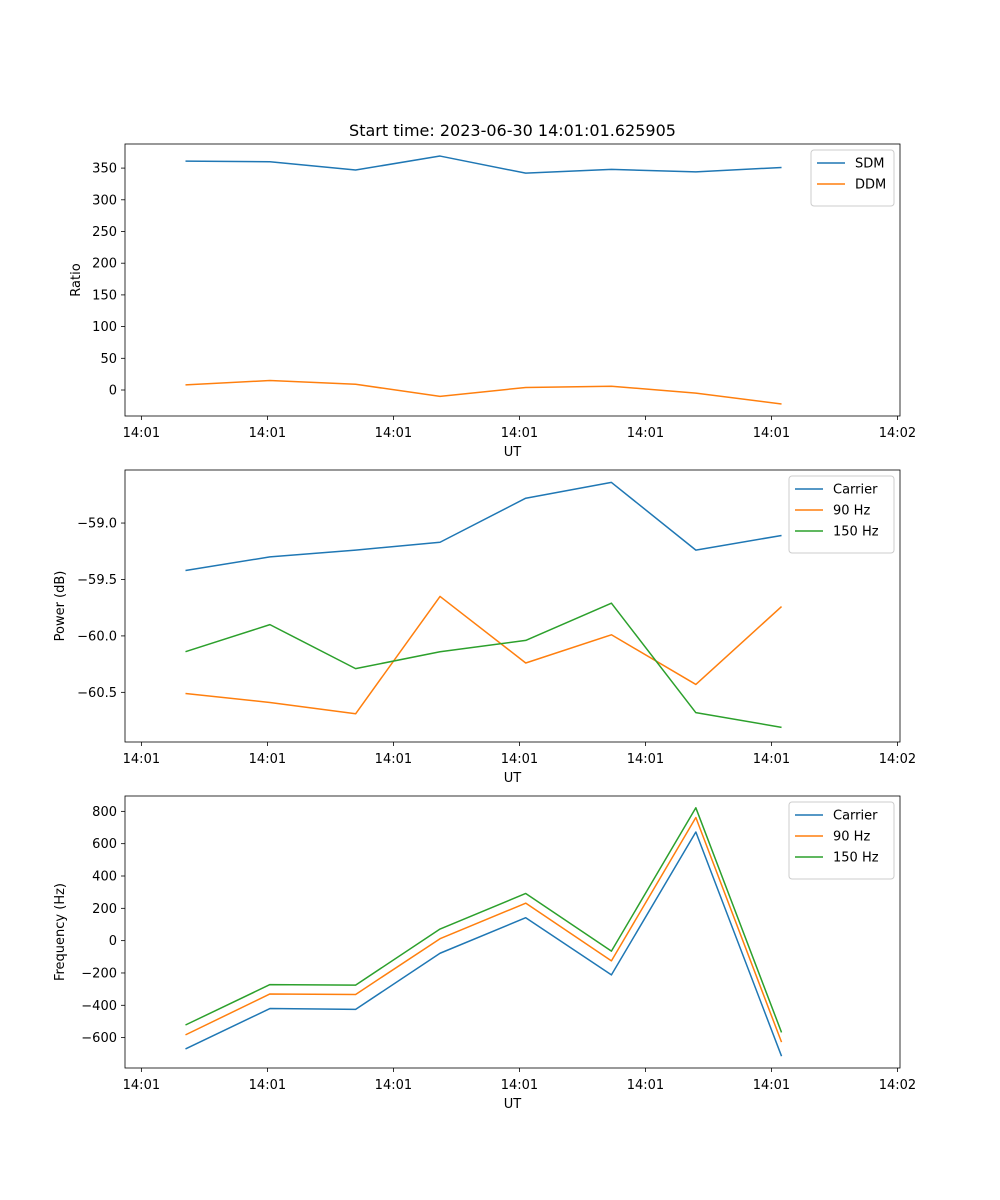 This screenshot has height=1200, width=1000. What do you see at coordinates (104, 200) in the screenshot?
I see `y-tick-label: 300` at bounding box center [104, 200].